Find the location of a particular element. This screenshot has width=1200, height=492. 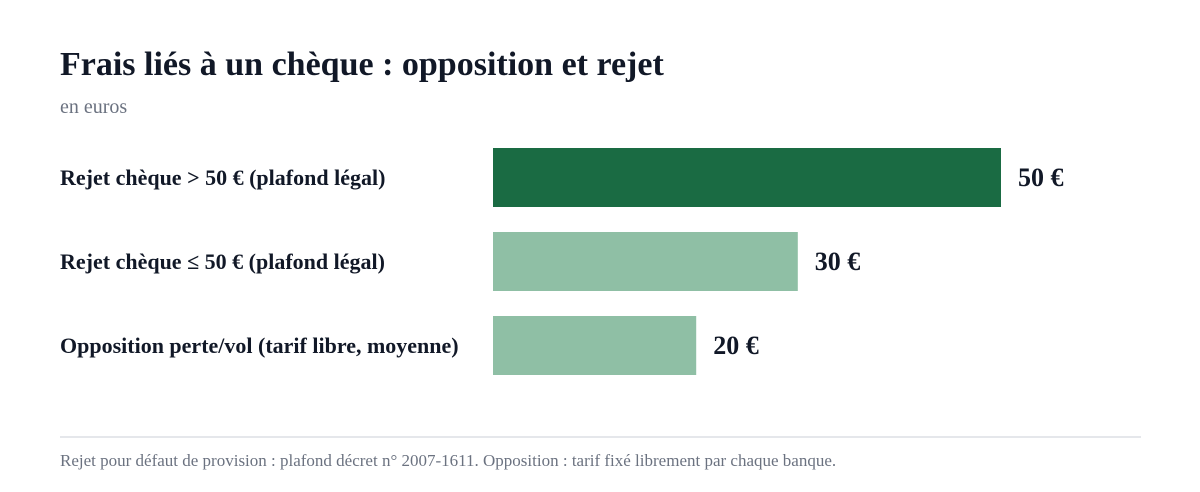

value-label: 20 € is located at coordinates (736, 345).